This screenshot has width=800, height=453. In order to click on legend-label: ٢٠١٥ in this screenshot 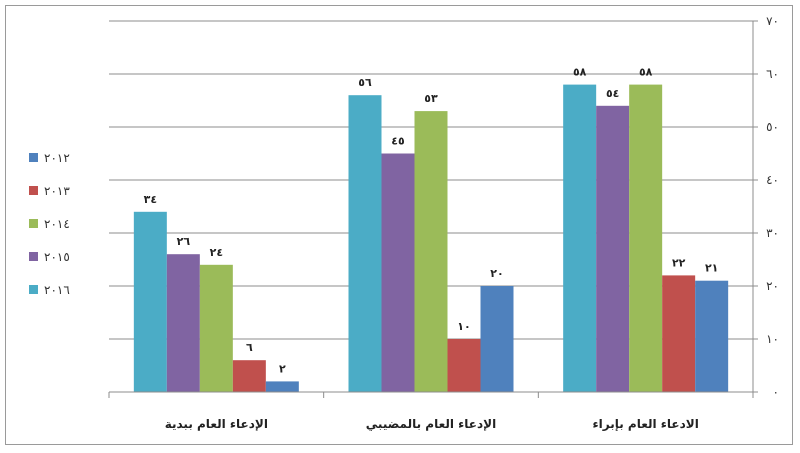, I will do `click(57, 257)`.